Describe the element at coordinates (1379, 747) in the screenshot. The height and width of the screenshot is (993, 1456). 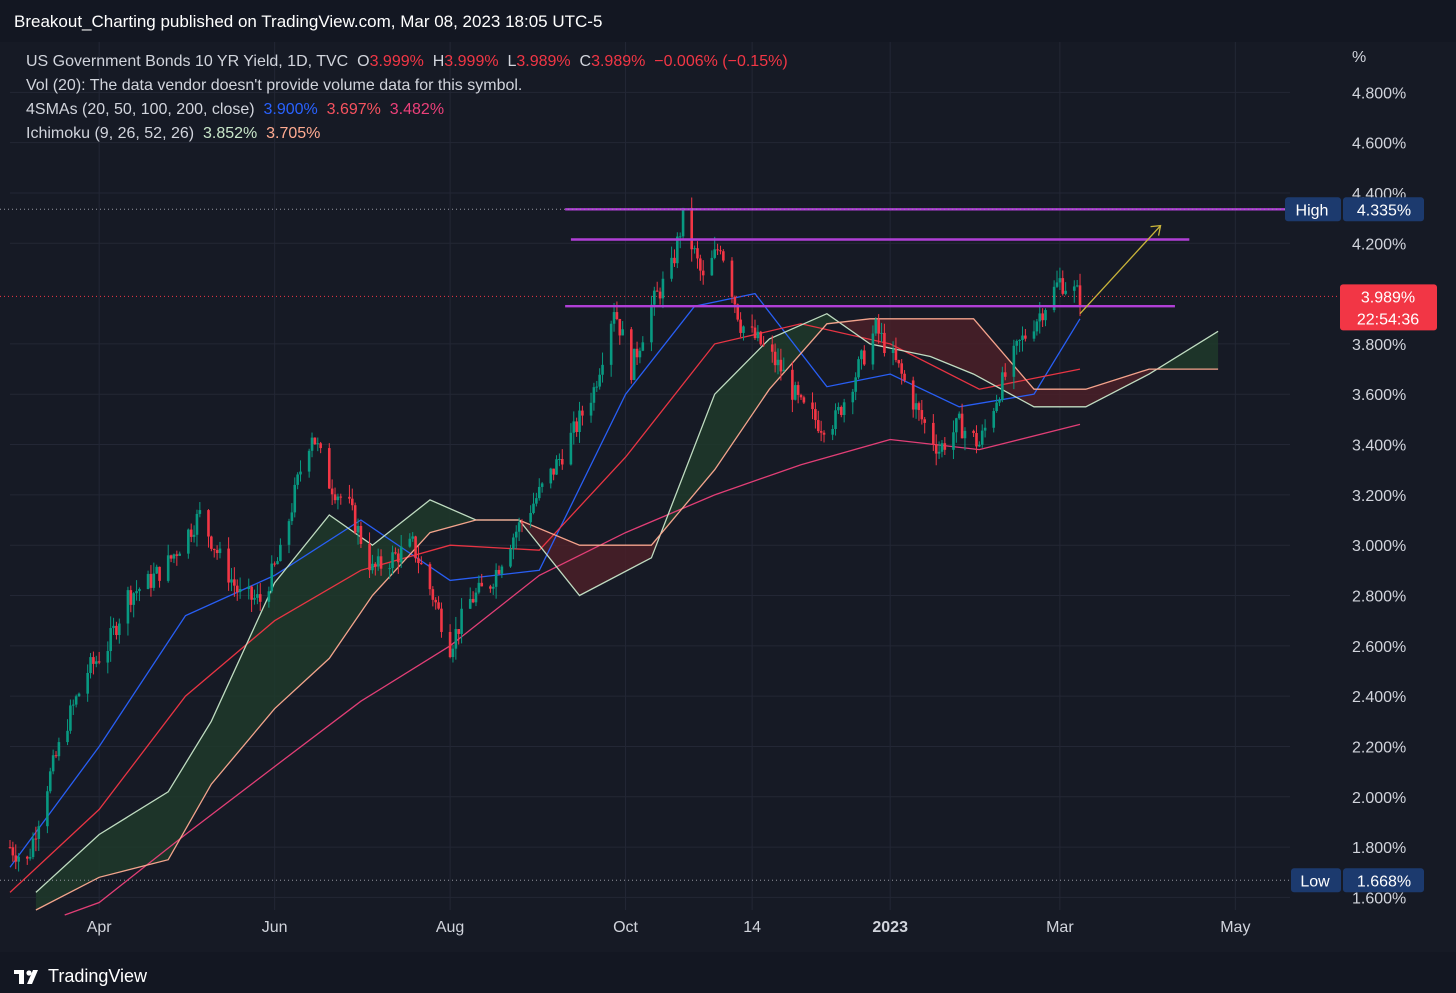
I see `y-tick-label: 2.200%` at that location.